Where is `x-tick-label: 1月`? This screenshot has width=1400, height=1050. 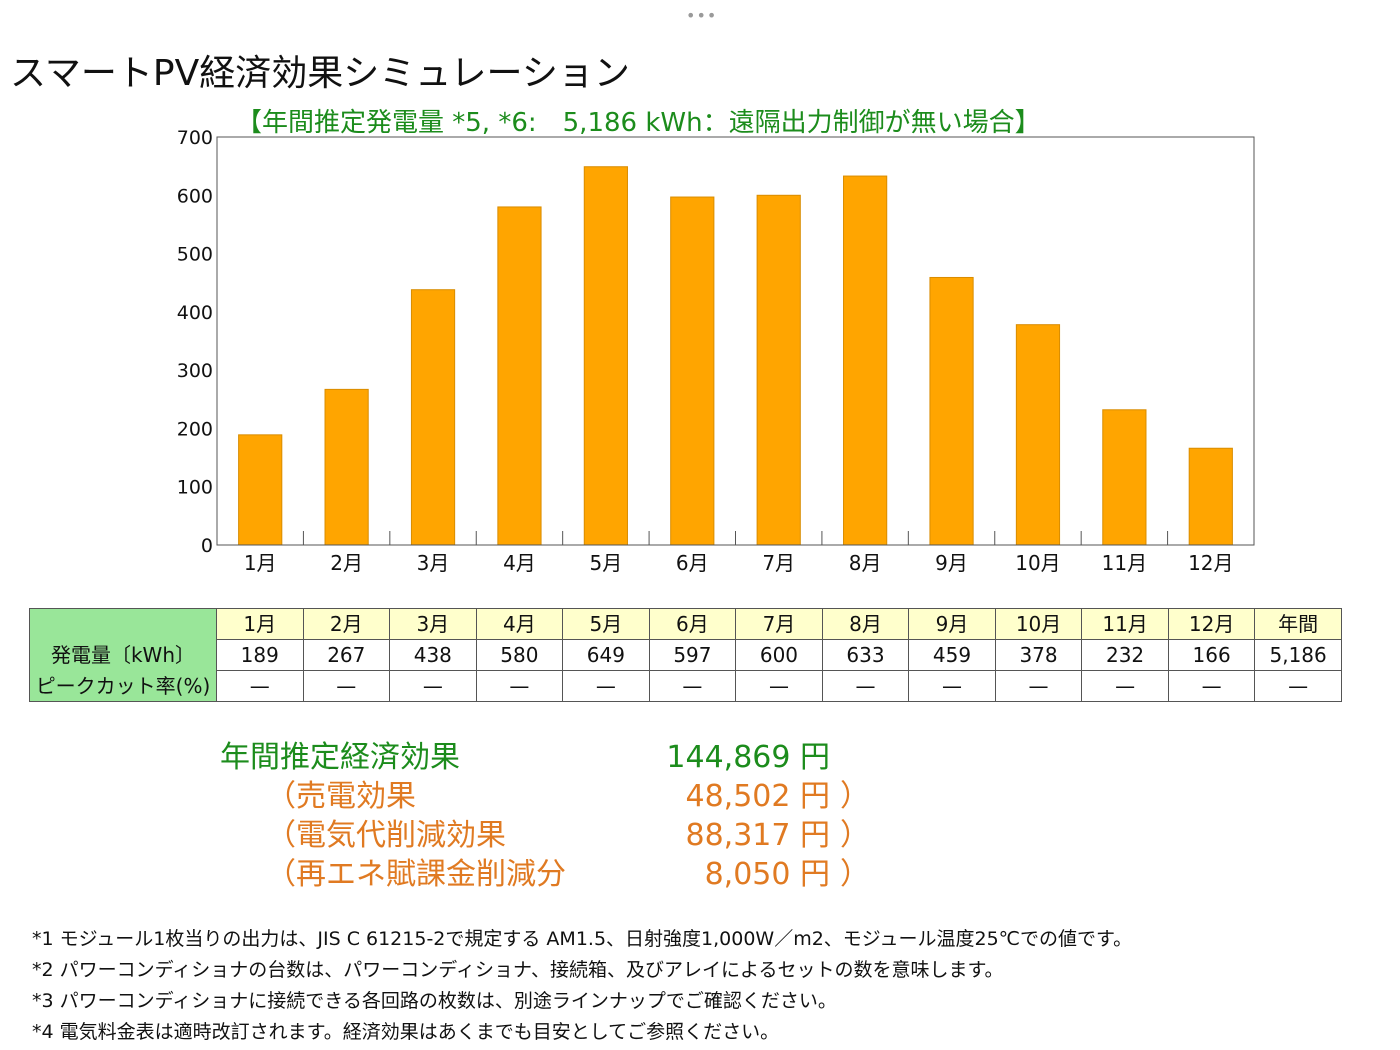
x-tick-label: 1月 is located at coordinates (260, 563).